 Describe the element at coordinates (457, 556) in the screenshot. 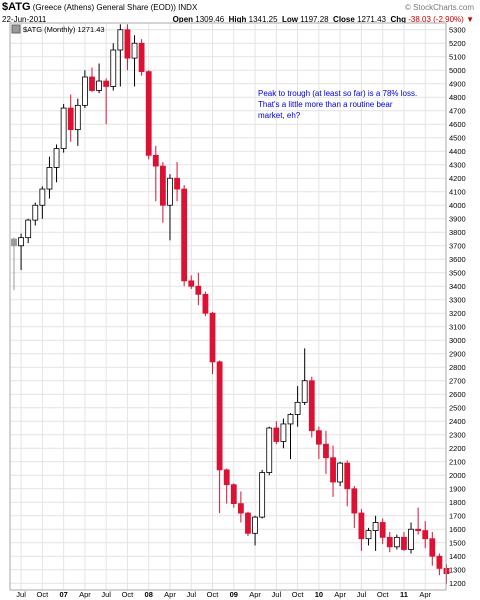

I see `y-tick-label: 1400` at that location.